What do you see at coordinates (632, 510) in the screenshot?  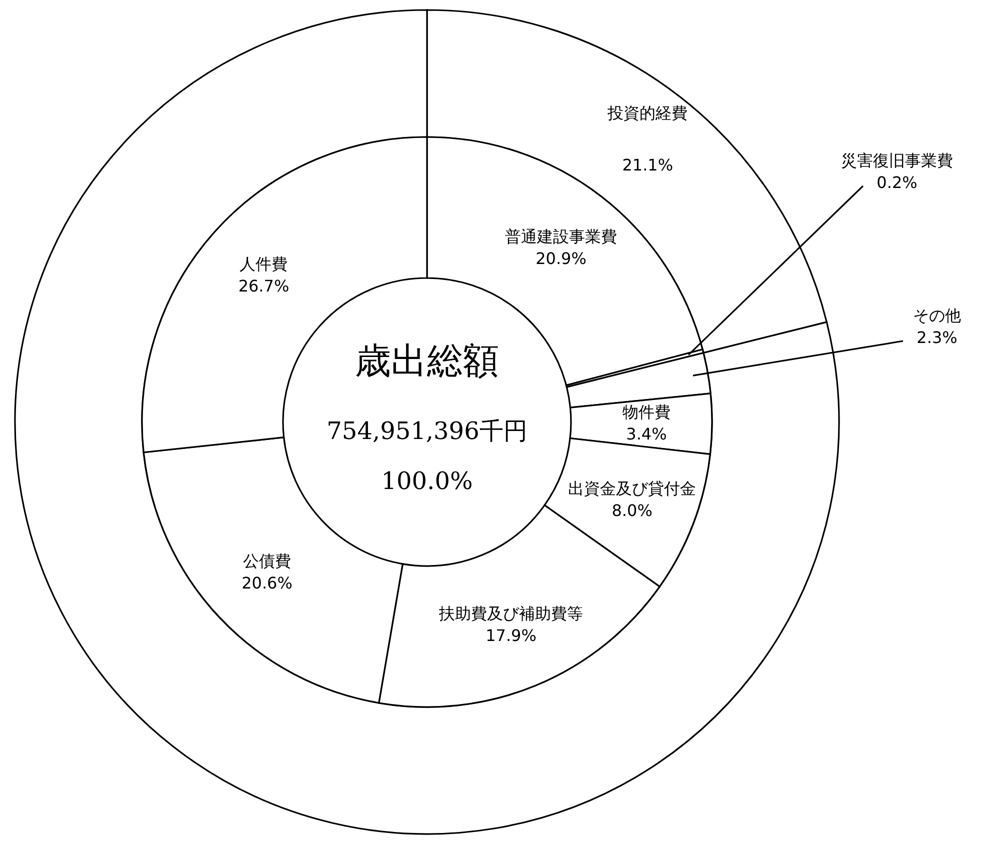 I see `data-label: 8.0%` at bounding box center [632, 510].